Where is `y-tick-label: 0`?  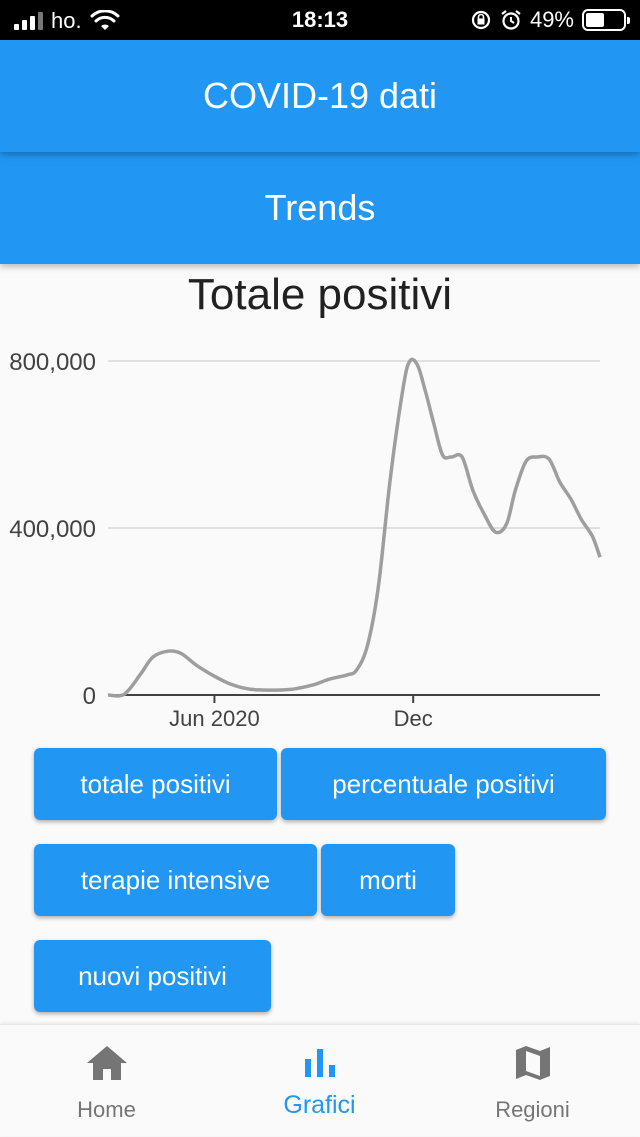 y-tick-label: 0 is located at coordinates (89, 696).